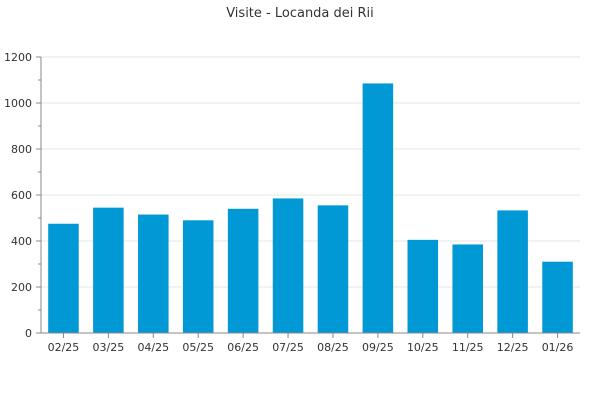 The height and width of the screenshot is (400, 600). Describe the element at coordinates (513, 347) in the screenshot. I see `x-tick-label: 12/25` at that location.